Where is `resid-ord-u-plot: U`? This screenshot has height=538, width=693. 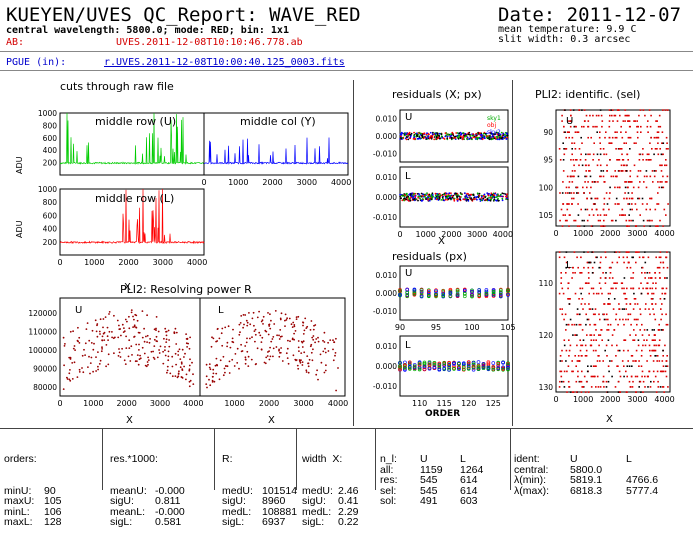
resid-ord-u-plot: U is located at coordinates (454, 293).